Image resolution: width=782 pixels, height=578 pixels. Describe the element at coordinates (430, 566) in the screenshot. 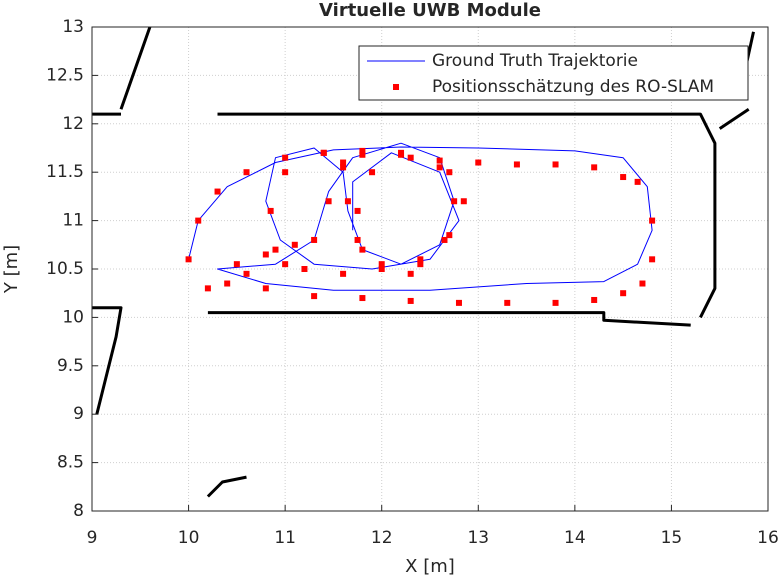

I see `x-axis-label: X [m]` at that location.